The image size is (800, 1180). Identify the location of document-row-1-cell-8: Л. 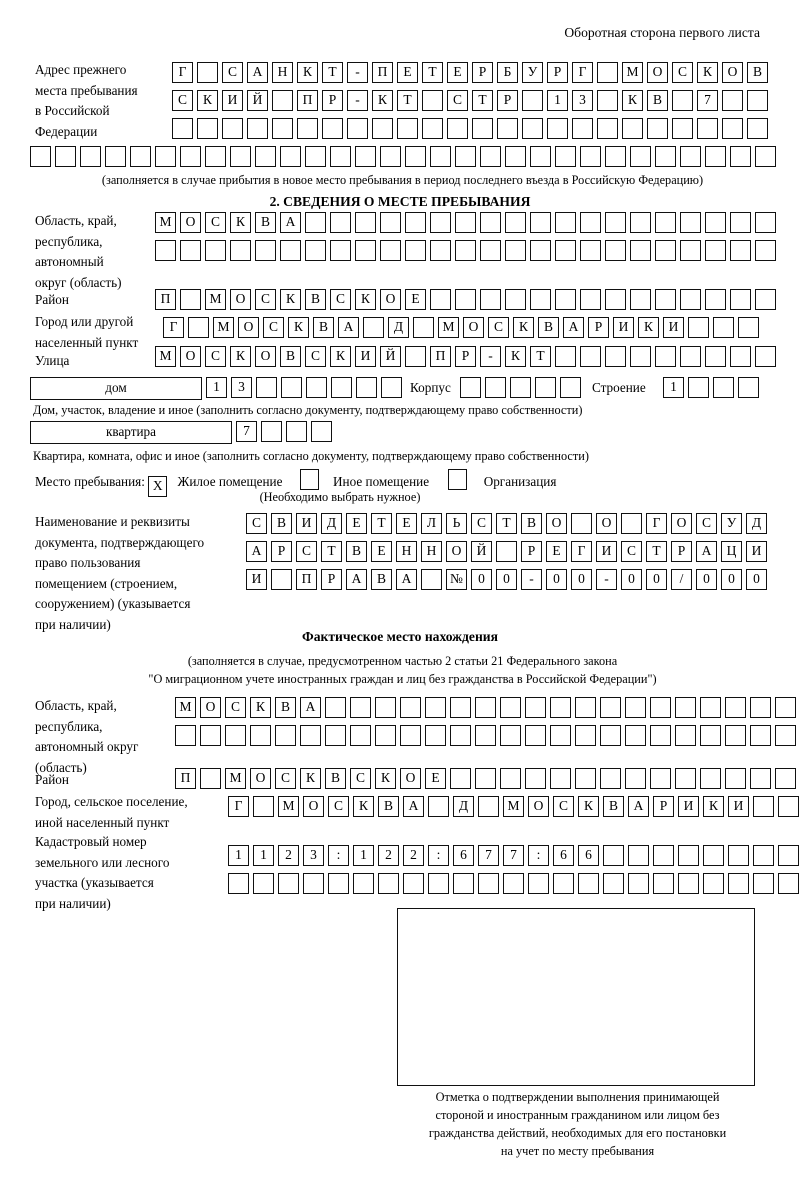
(431, 523).